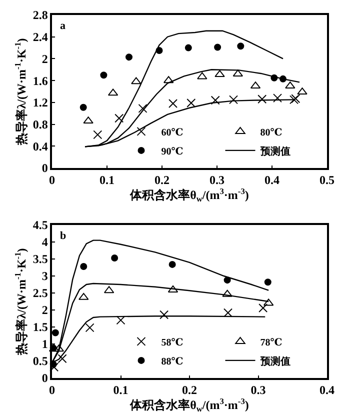 The height and width of the screenshot is (420, 343). What do you see at coordinates (45, 242) in the screenshot?
I see `y-tick-label: 4` at bounding box center [45, 242].